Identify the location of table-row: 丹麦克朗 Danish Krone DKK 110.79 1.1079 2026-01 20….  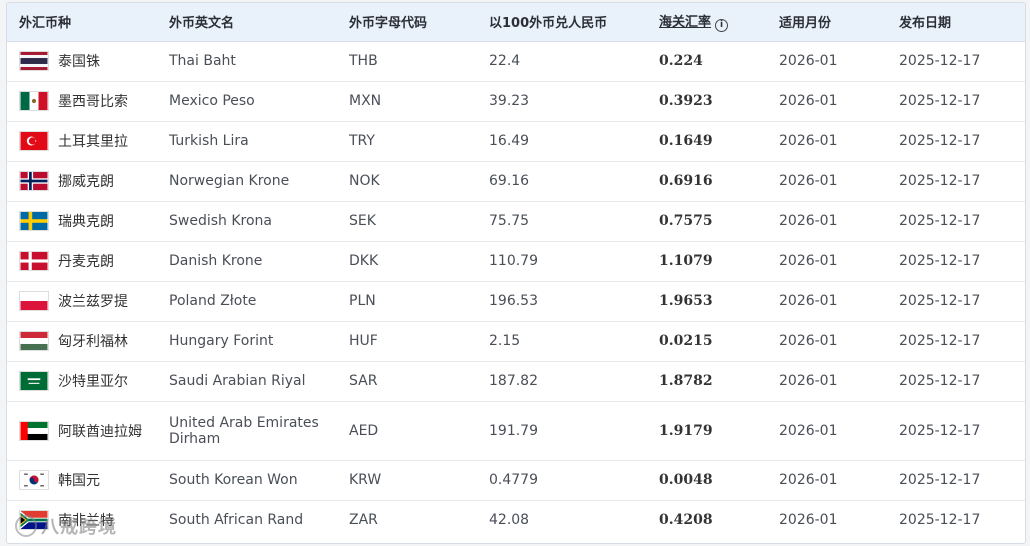
(516, 261).